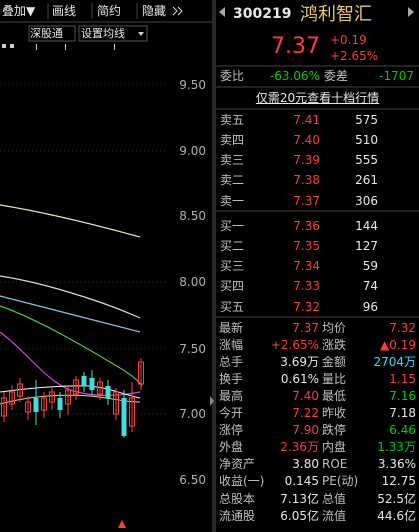  Describe the element at coordinates (402, 327) in the screenshot. I see `stat-value: 7.32` at that location.